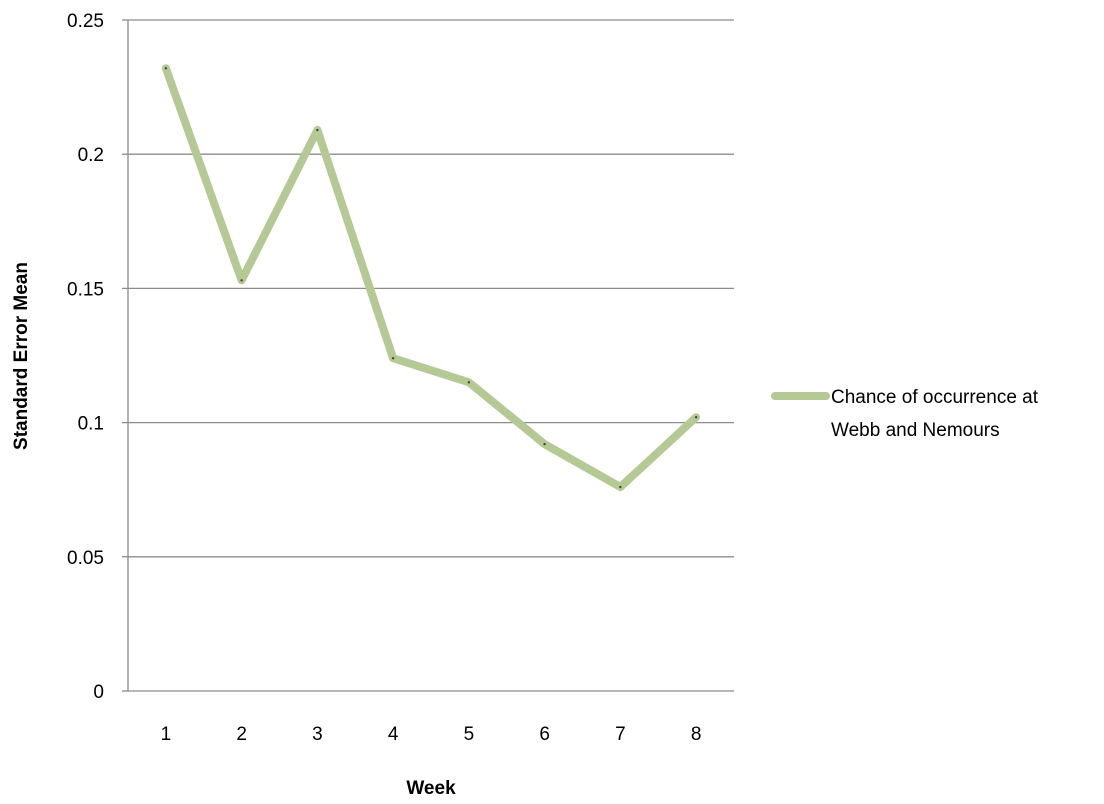 The image size is (1104, 804). What do you see at coordinates (620, 734) in the screenshot?
I see `x-tick-label: 7` at bounding box center [620, 734].